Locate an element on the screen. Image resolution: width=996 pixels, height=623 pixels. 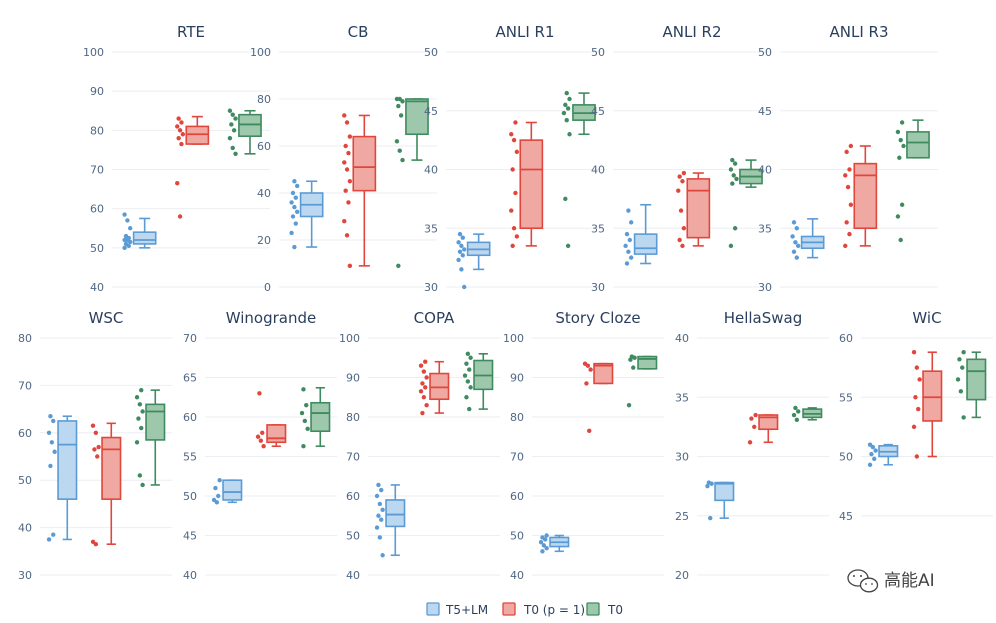
box-anli-r3-t0-p1 is located at coordinates (860, 196).